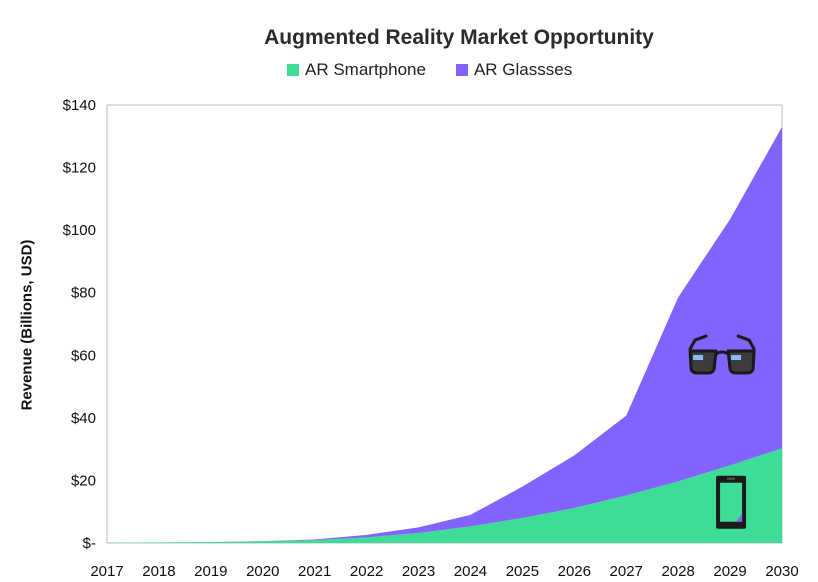 This screenshot has width=818, height=582. What do you see at coordinates (79, 324) in the screenshot?
I see `y-tick-labels: $- $20 $40 $60 $80 $100 $120 $140` at bounding box center [79, 324].